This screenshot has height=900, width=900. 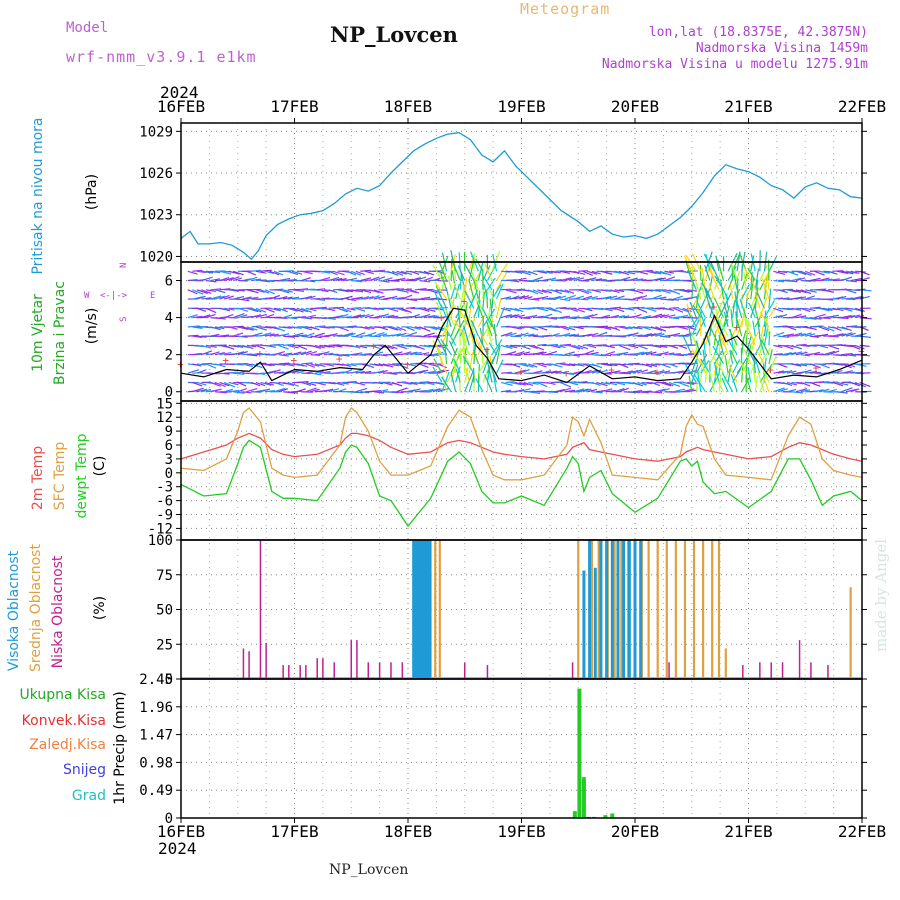 I want to click on temp-unit: (C), so click(x=100, y=466).